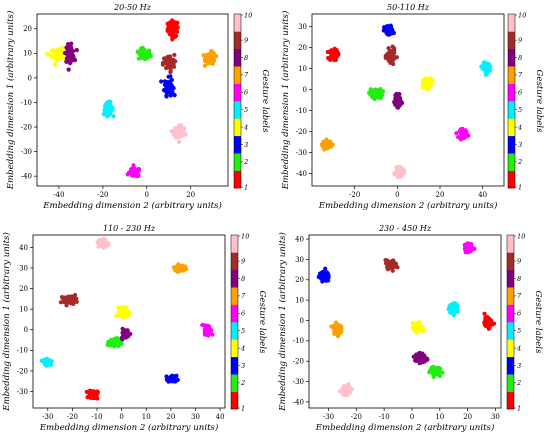  I want to click on x-tick-label: 10, so click(439, 417).